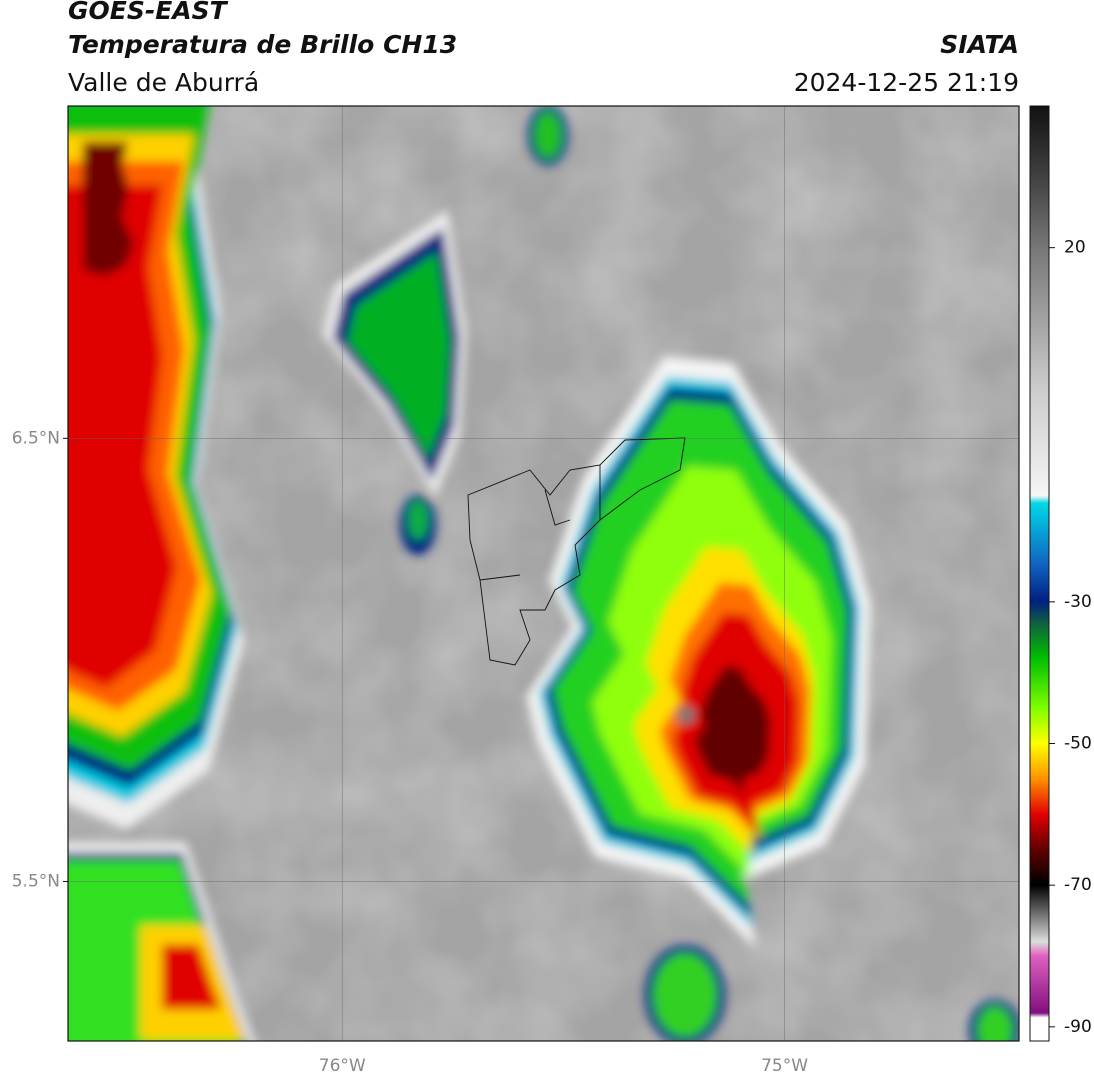 The image size is (1094, 1078). Describe the element at coordinates (1078, 744) in the screenshot. I see `colorbar-tick-label: -50` at that location.